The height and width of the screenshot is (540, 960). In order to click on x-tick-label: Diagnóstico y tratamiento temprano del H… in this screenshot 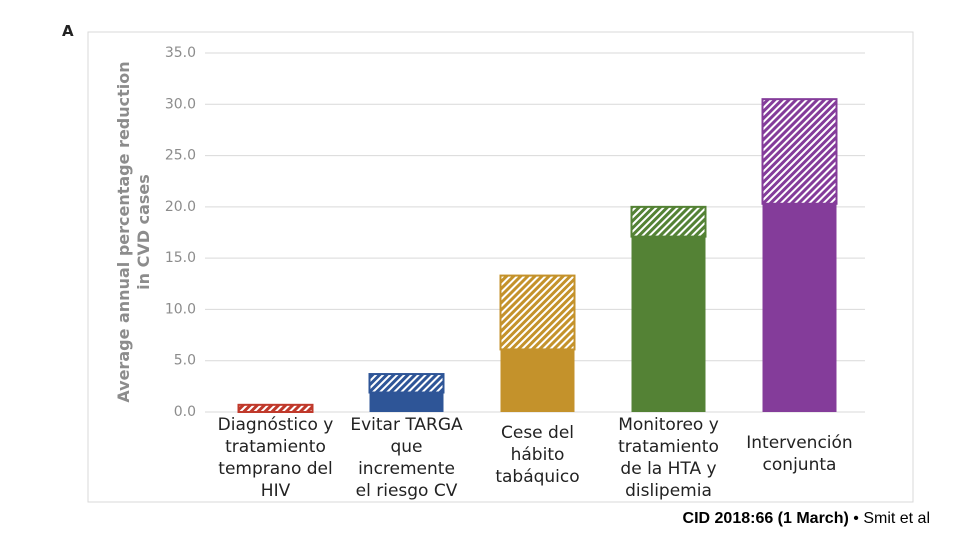, I will do `click(275, 458)`.